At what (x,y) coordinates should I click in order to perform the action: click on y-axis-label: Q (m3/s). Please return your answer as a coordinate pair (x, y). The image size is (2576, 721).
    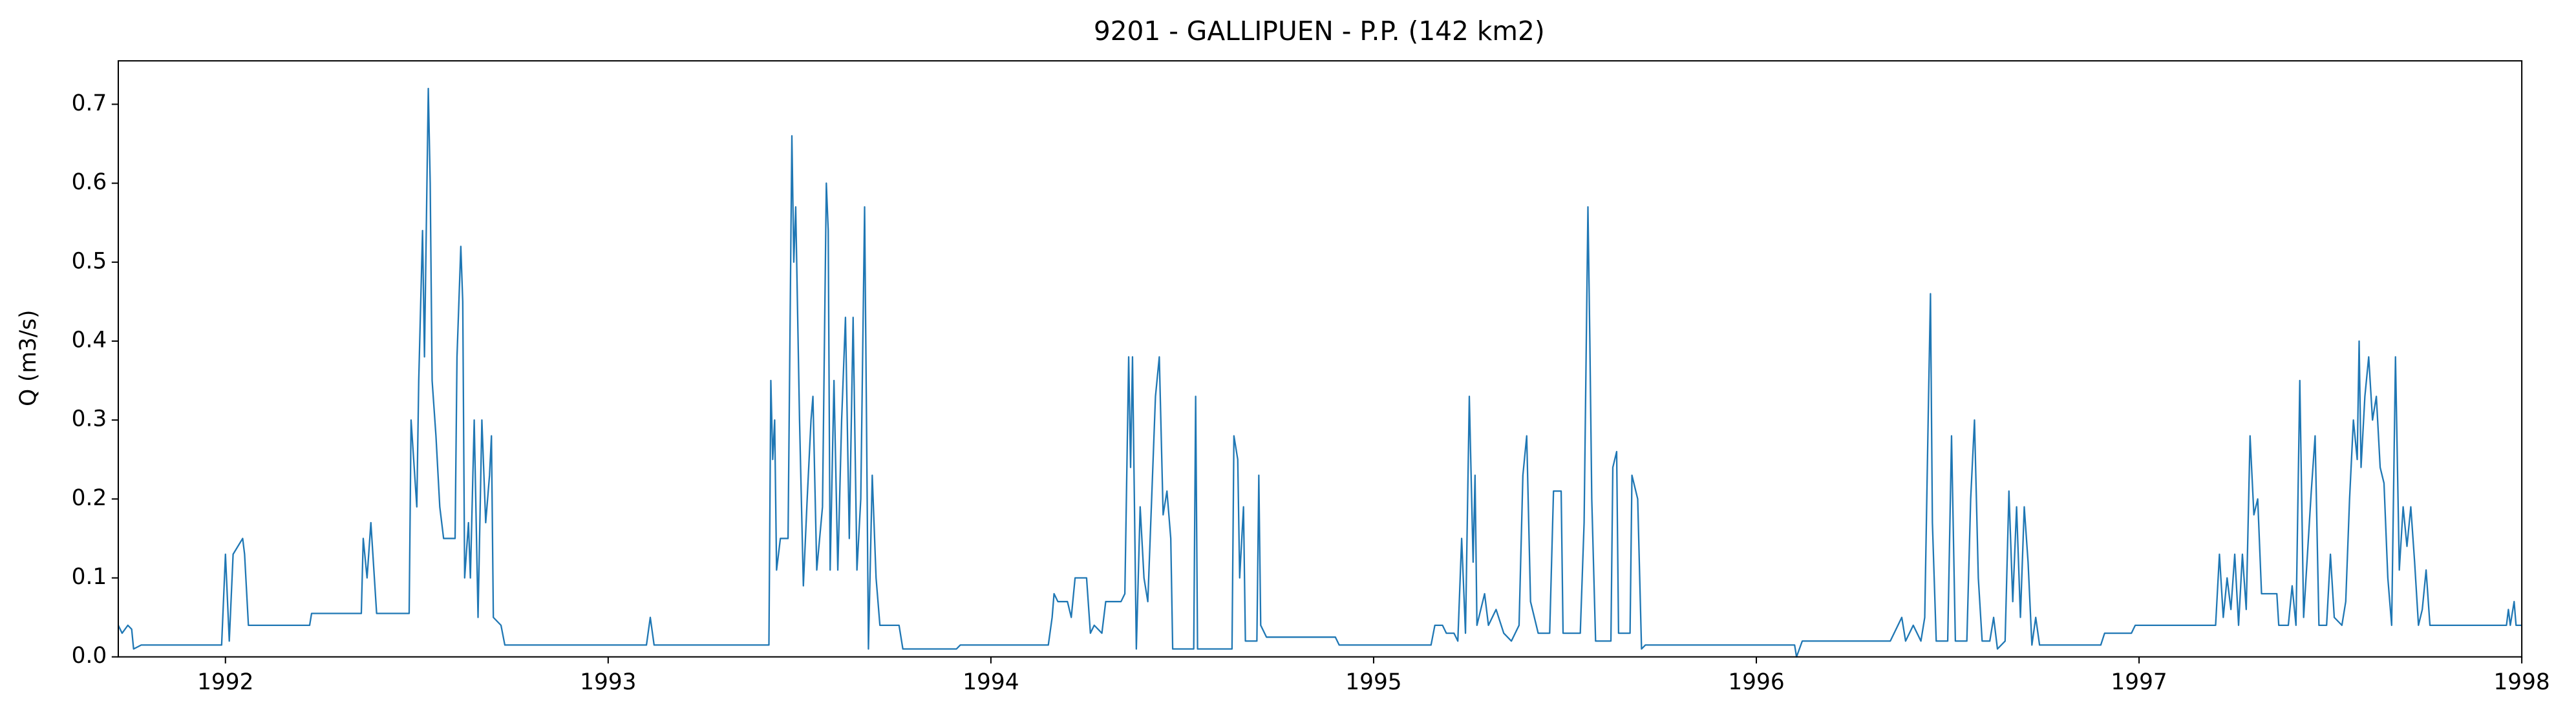
    Looking at the image, I should click on (28, 358).